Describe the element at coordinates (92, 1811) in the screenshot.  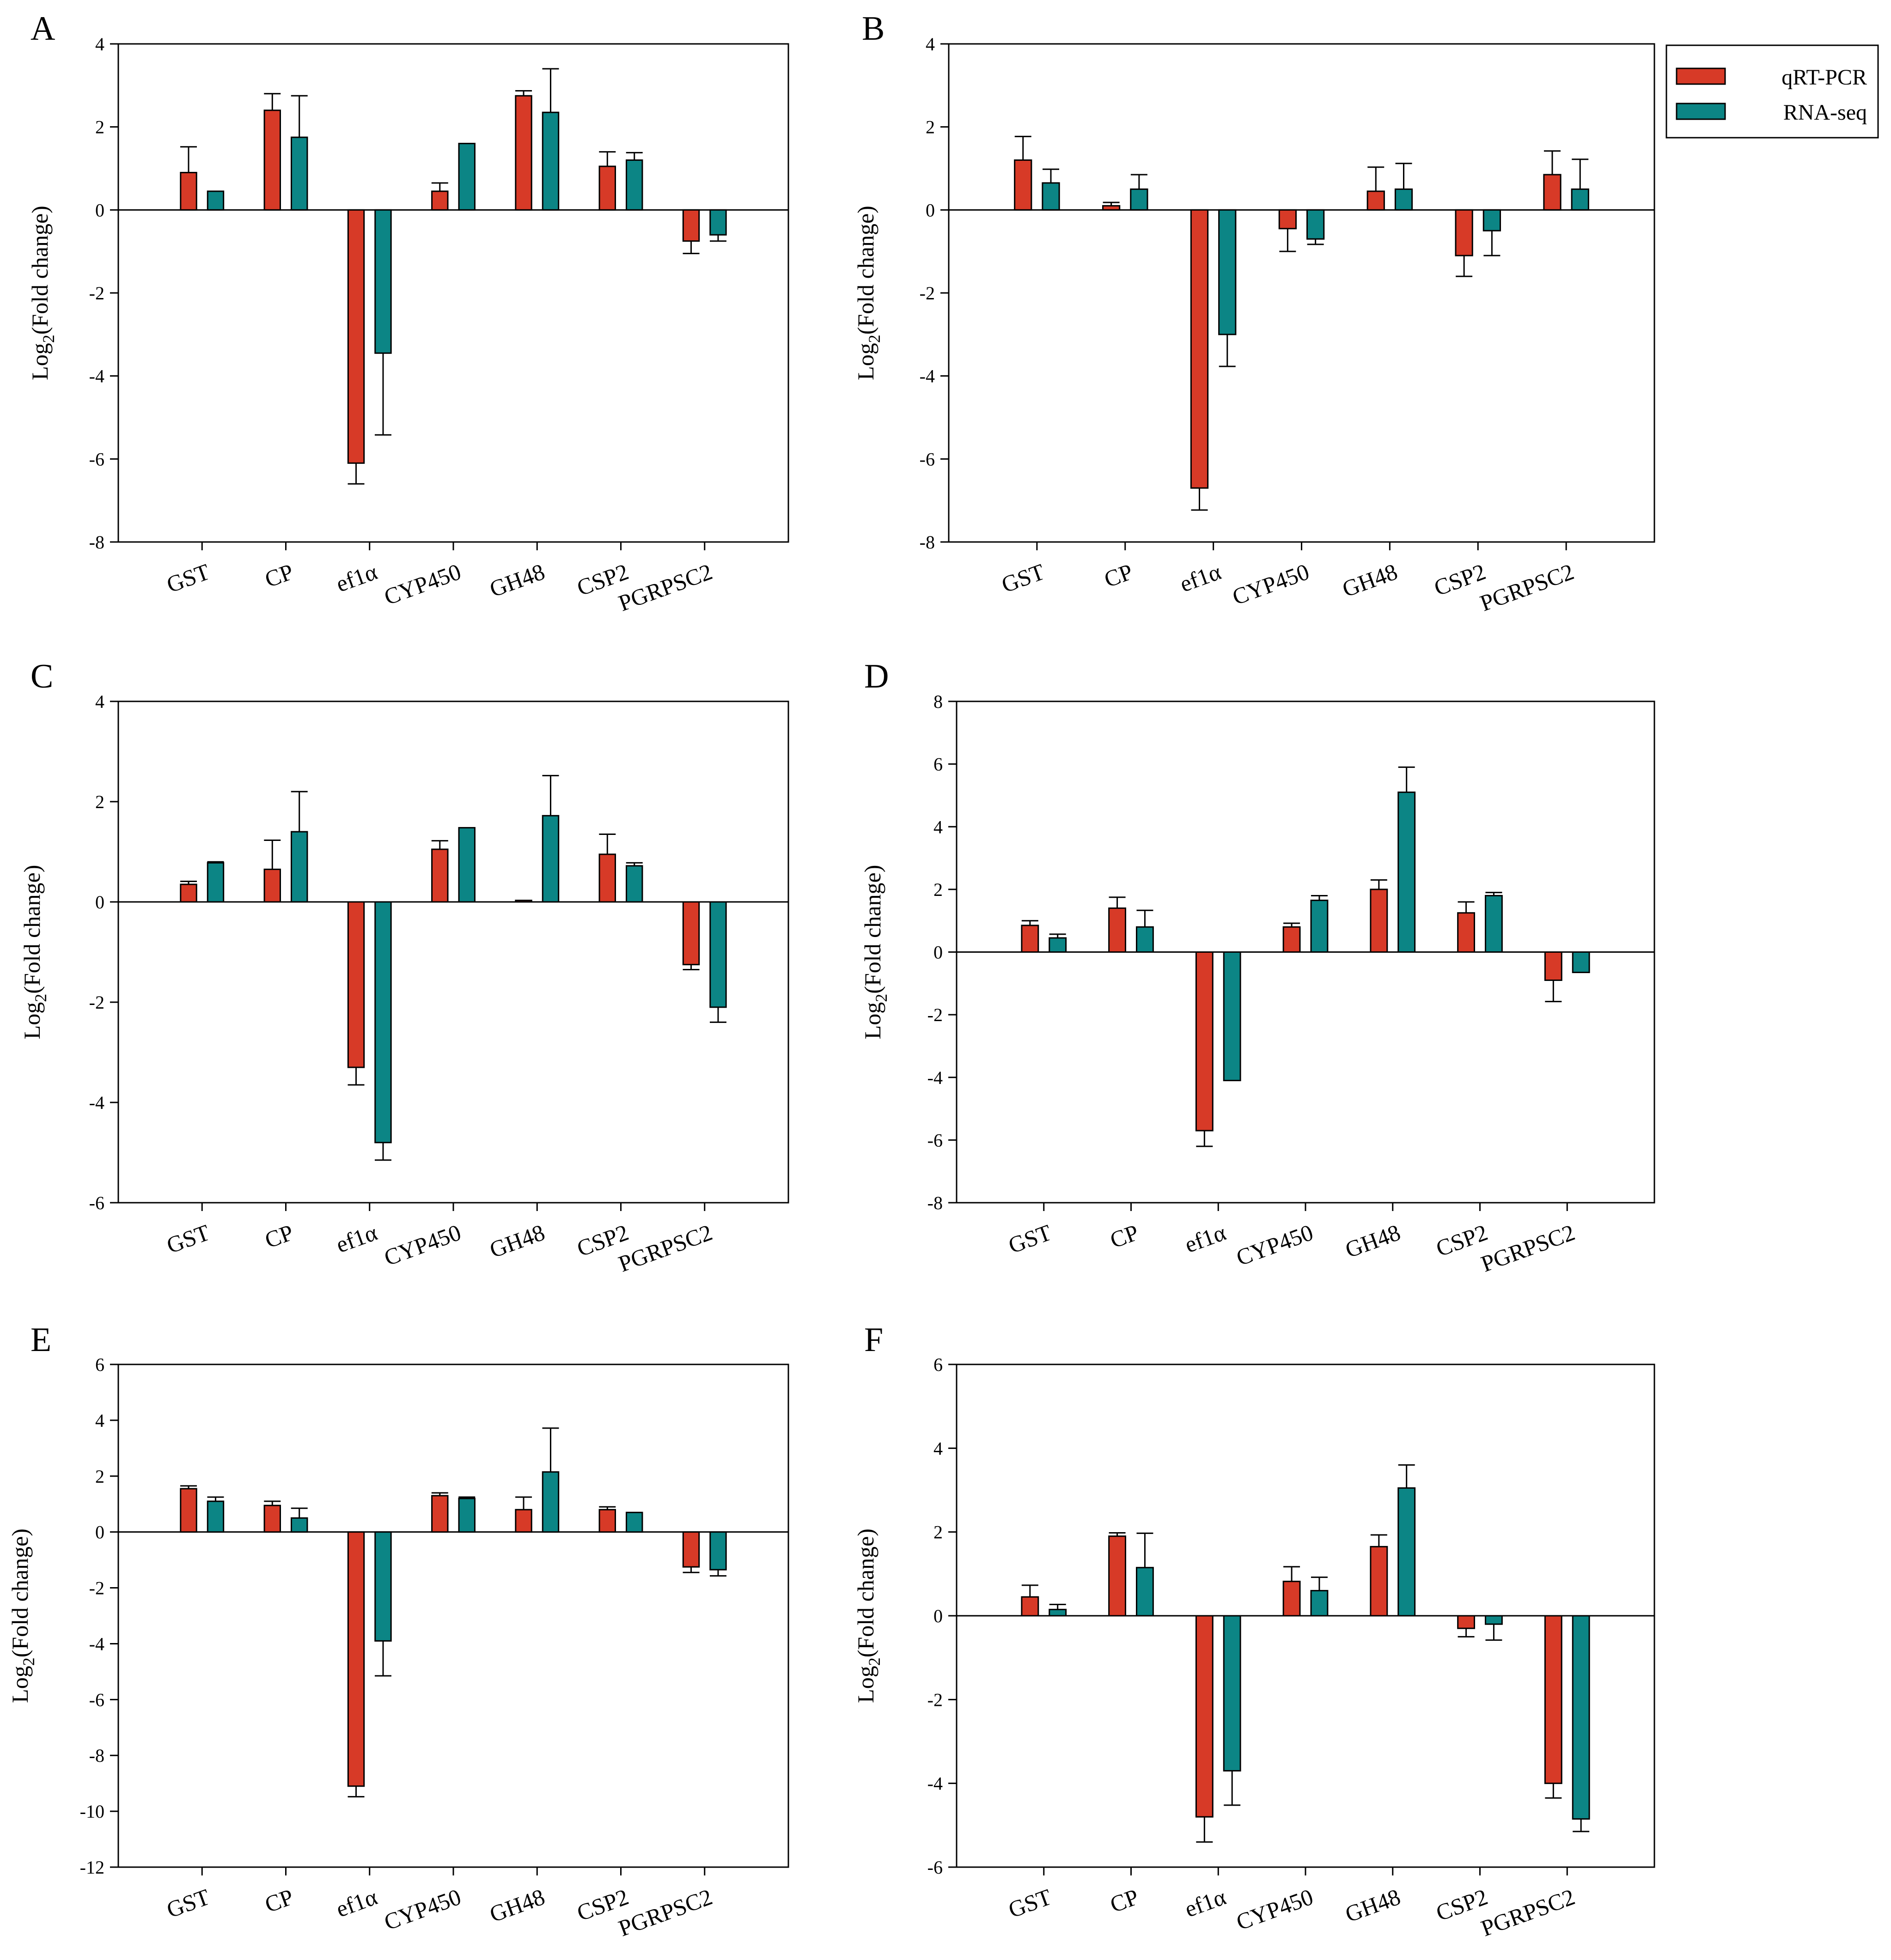
I see `panel-e-ytick-label: -10` at that location.